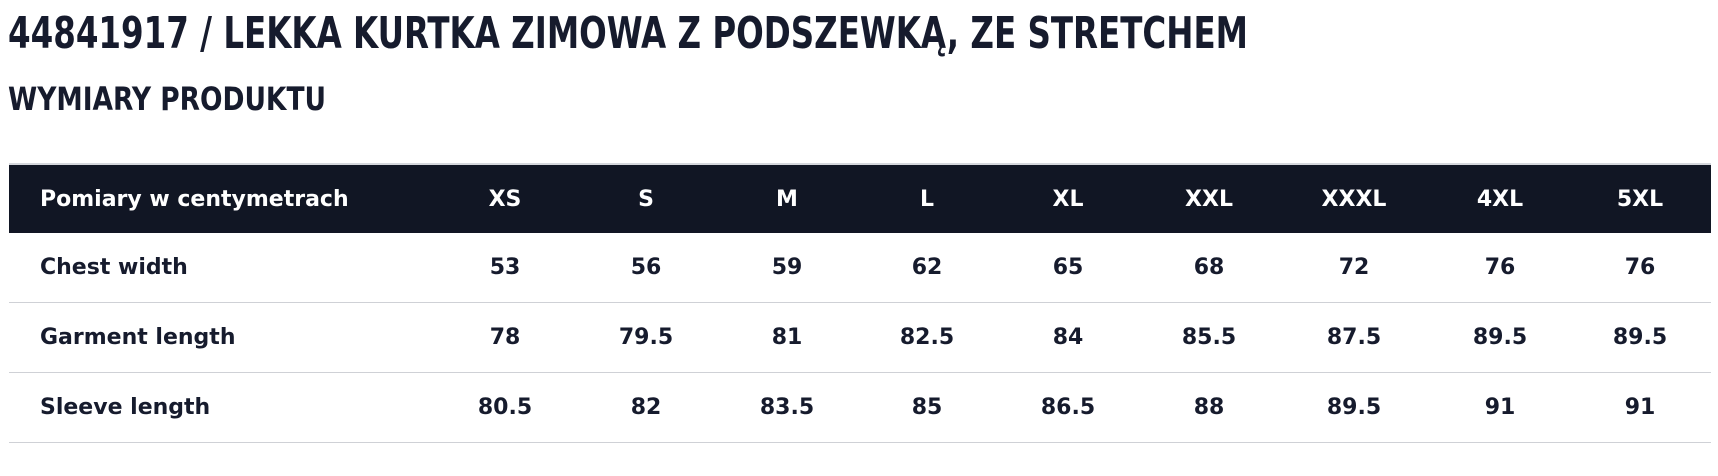 The width and height of the screenshot is (1718, 476). I want to click on cell-value: 59, so click(787, 267).